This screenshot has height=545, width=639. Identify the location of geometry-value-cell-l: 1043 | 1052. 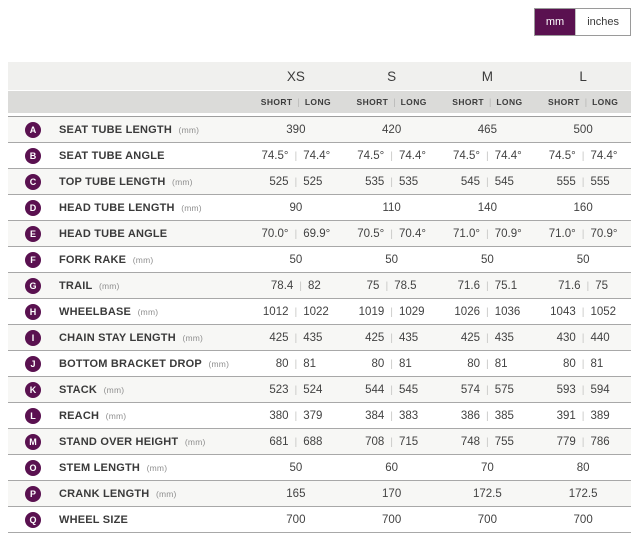
(583, 312).